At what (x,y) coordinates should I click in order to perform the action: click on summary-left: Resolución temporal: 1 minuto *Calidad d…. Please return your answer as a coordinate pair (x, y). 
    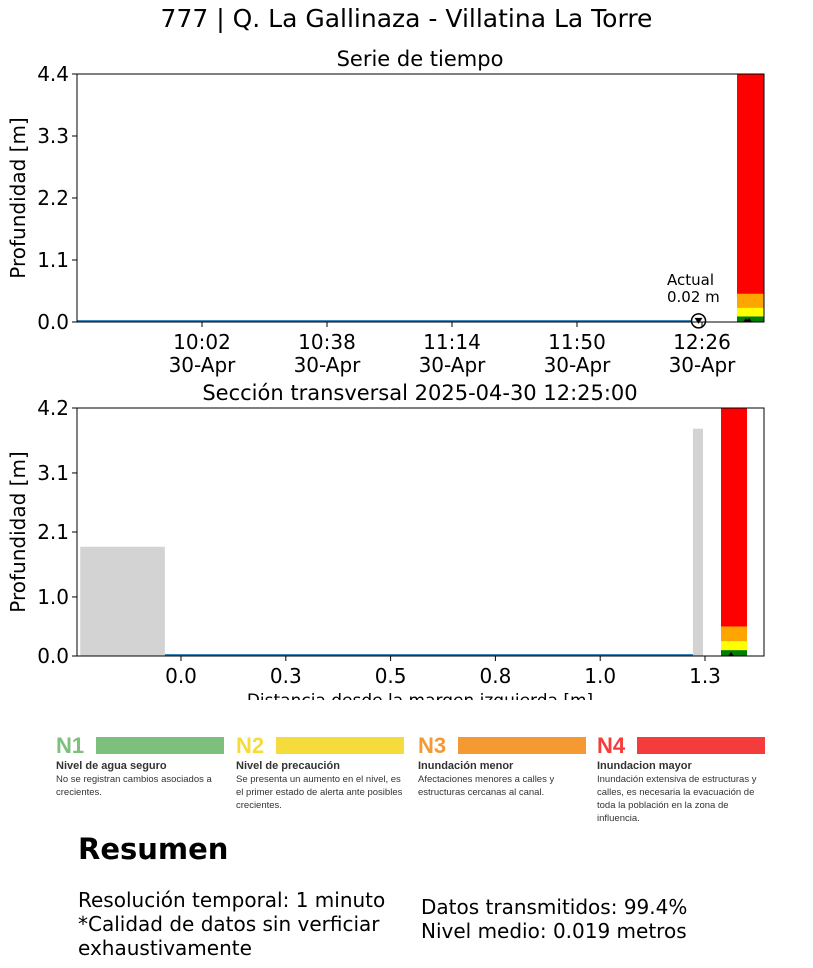
    Looking at the image, I should click on (231, 924).